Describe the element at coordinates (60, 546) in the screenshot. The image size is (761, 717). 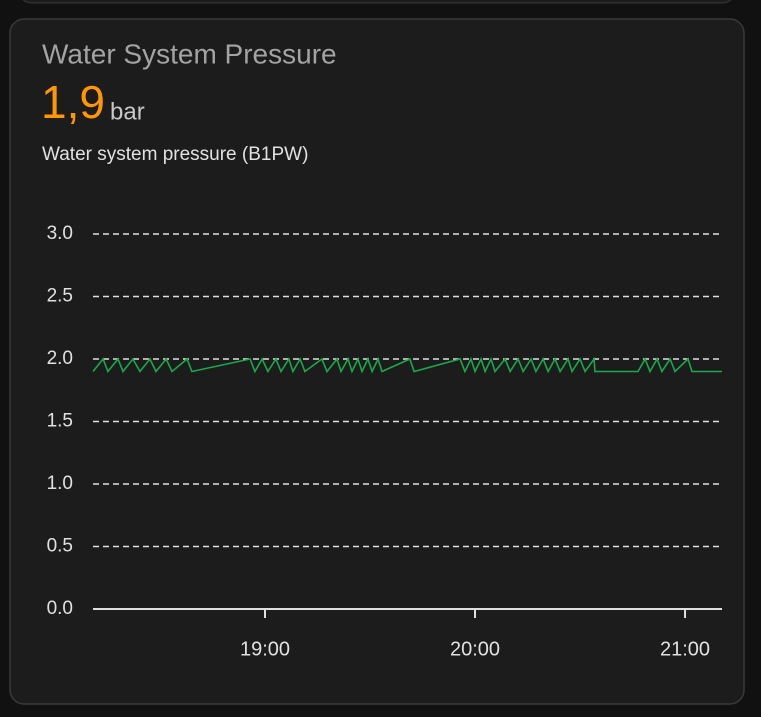
I see `y-tick-label: 0.5` at that location.